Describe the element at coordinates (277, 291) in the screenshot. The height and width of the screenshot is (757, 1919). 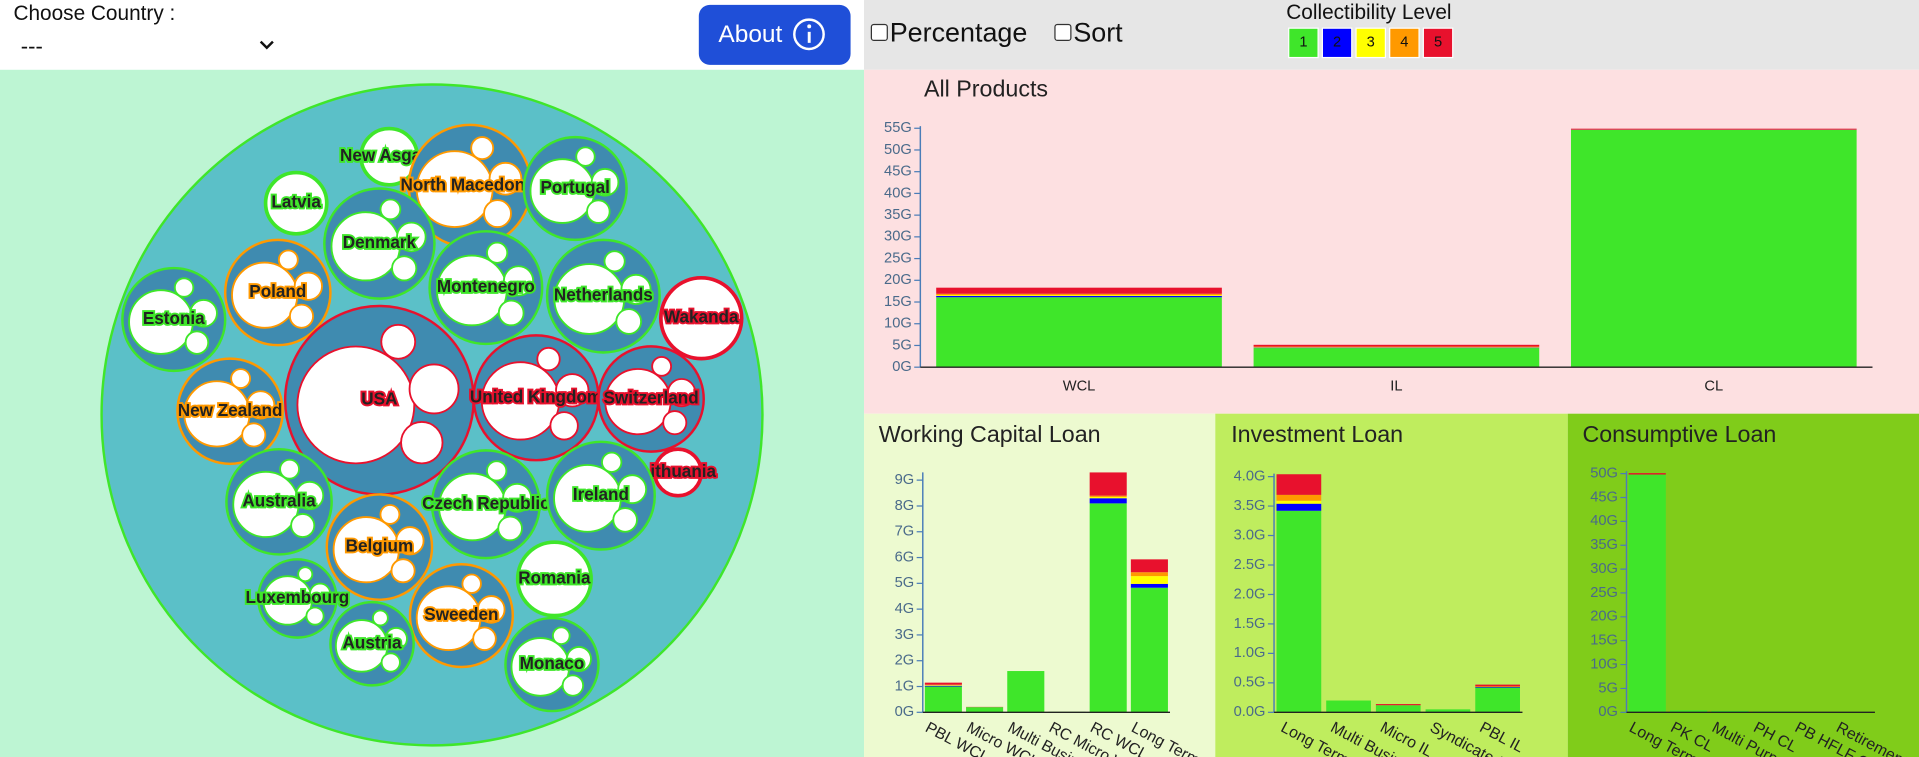
I see `country-label: Poland` at that location.